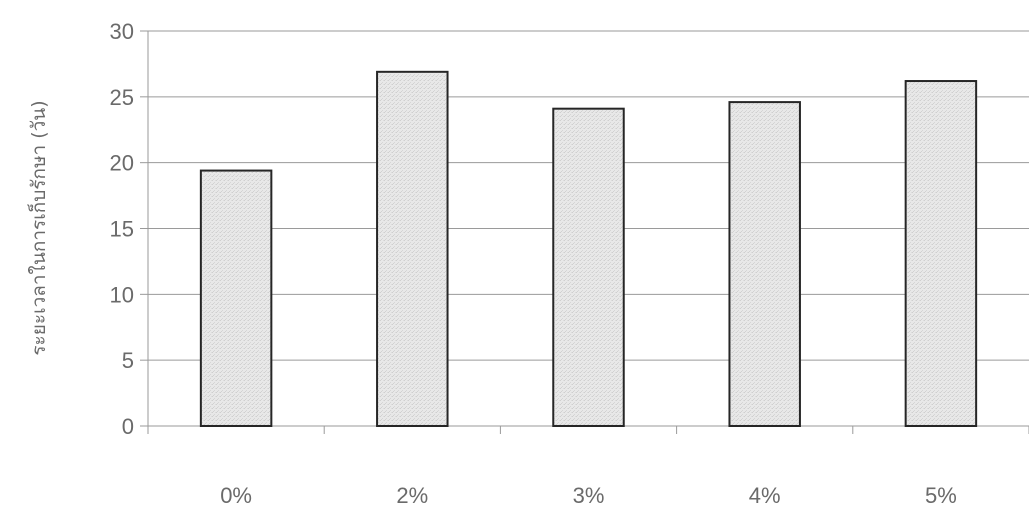  What do you see at coordinates (122, 163) in the screenshot?
I see `y-tick-label-20: 20` at bounding box center [122, 163].